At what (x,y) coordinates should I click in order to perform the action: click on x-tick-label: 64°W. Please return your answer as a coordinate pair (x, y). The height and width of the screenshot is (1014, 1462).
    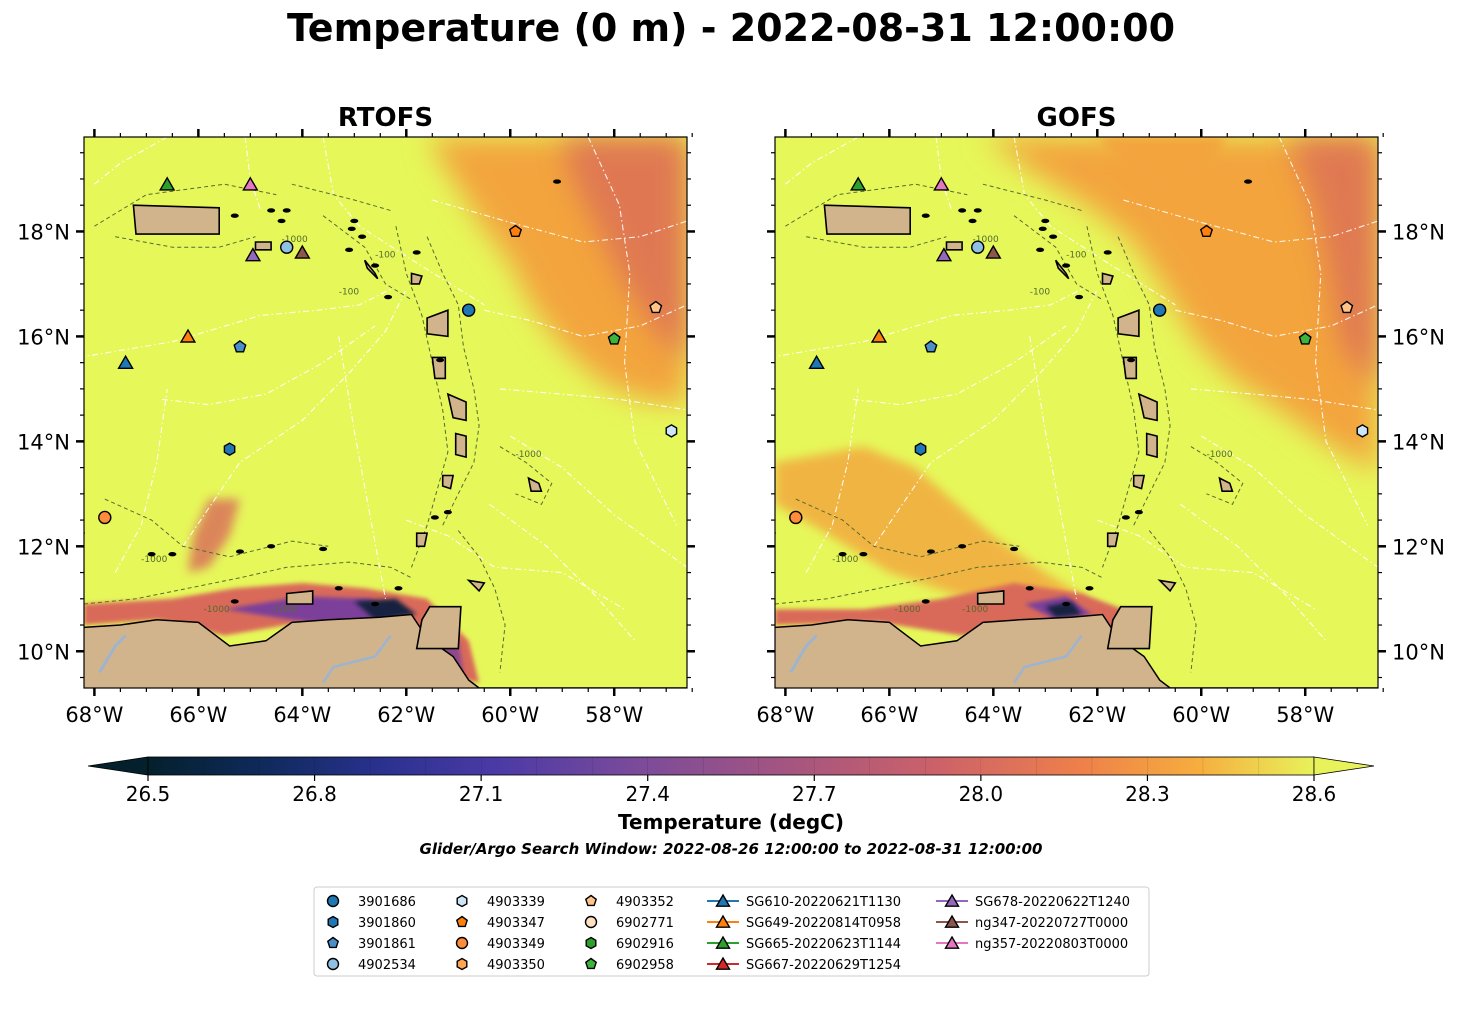
    Looking at the image, I should click on (302, 715).